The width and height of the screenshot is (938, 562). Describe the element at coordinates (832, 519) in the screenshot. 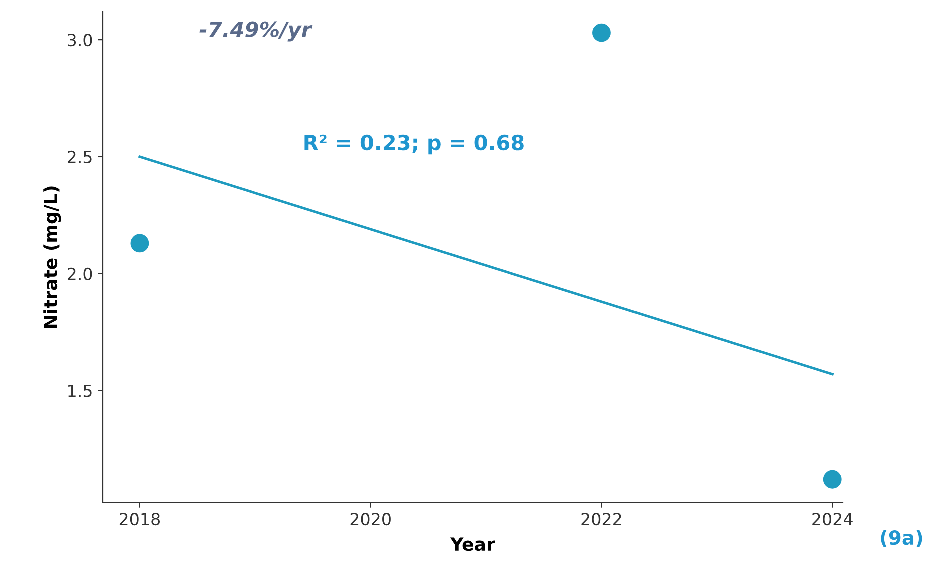

I see `x-tick-label: 2024` at that location.